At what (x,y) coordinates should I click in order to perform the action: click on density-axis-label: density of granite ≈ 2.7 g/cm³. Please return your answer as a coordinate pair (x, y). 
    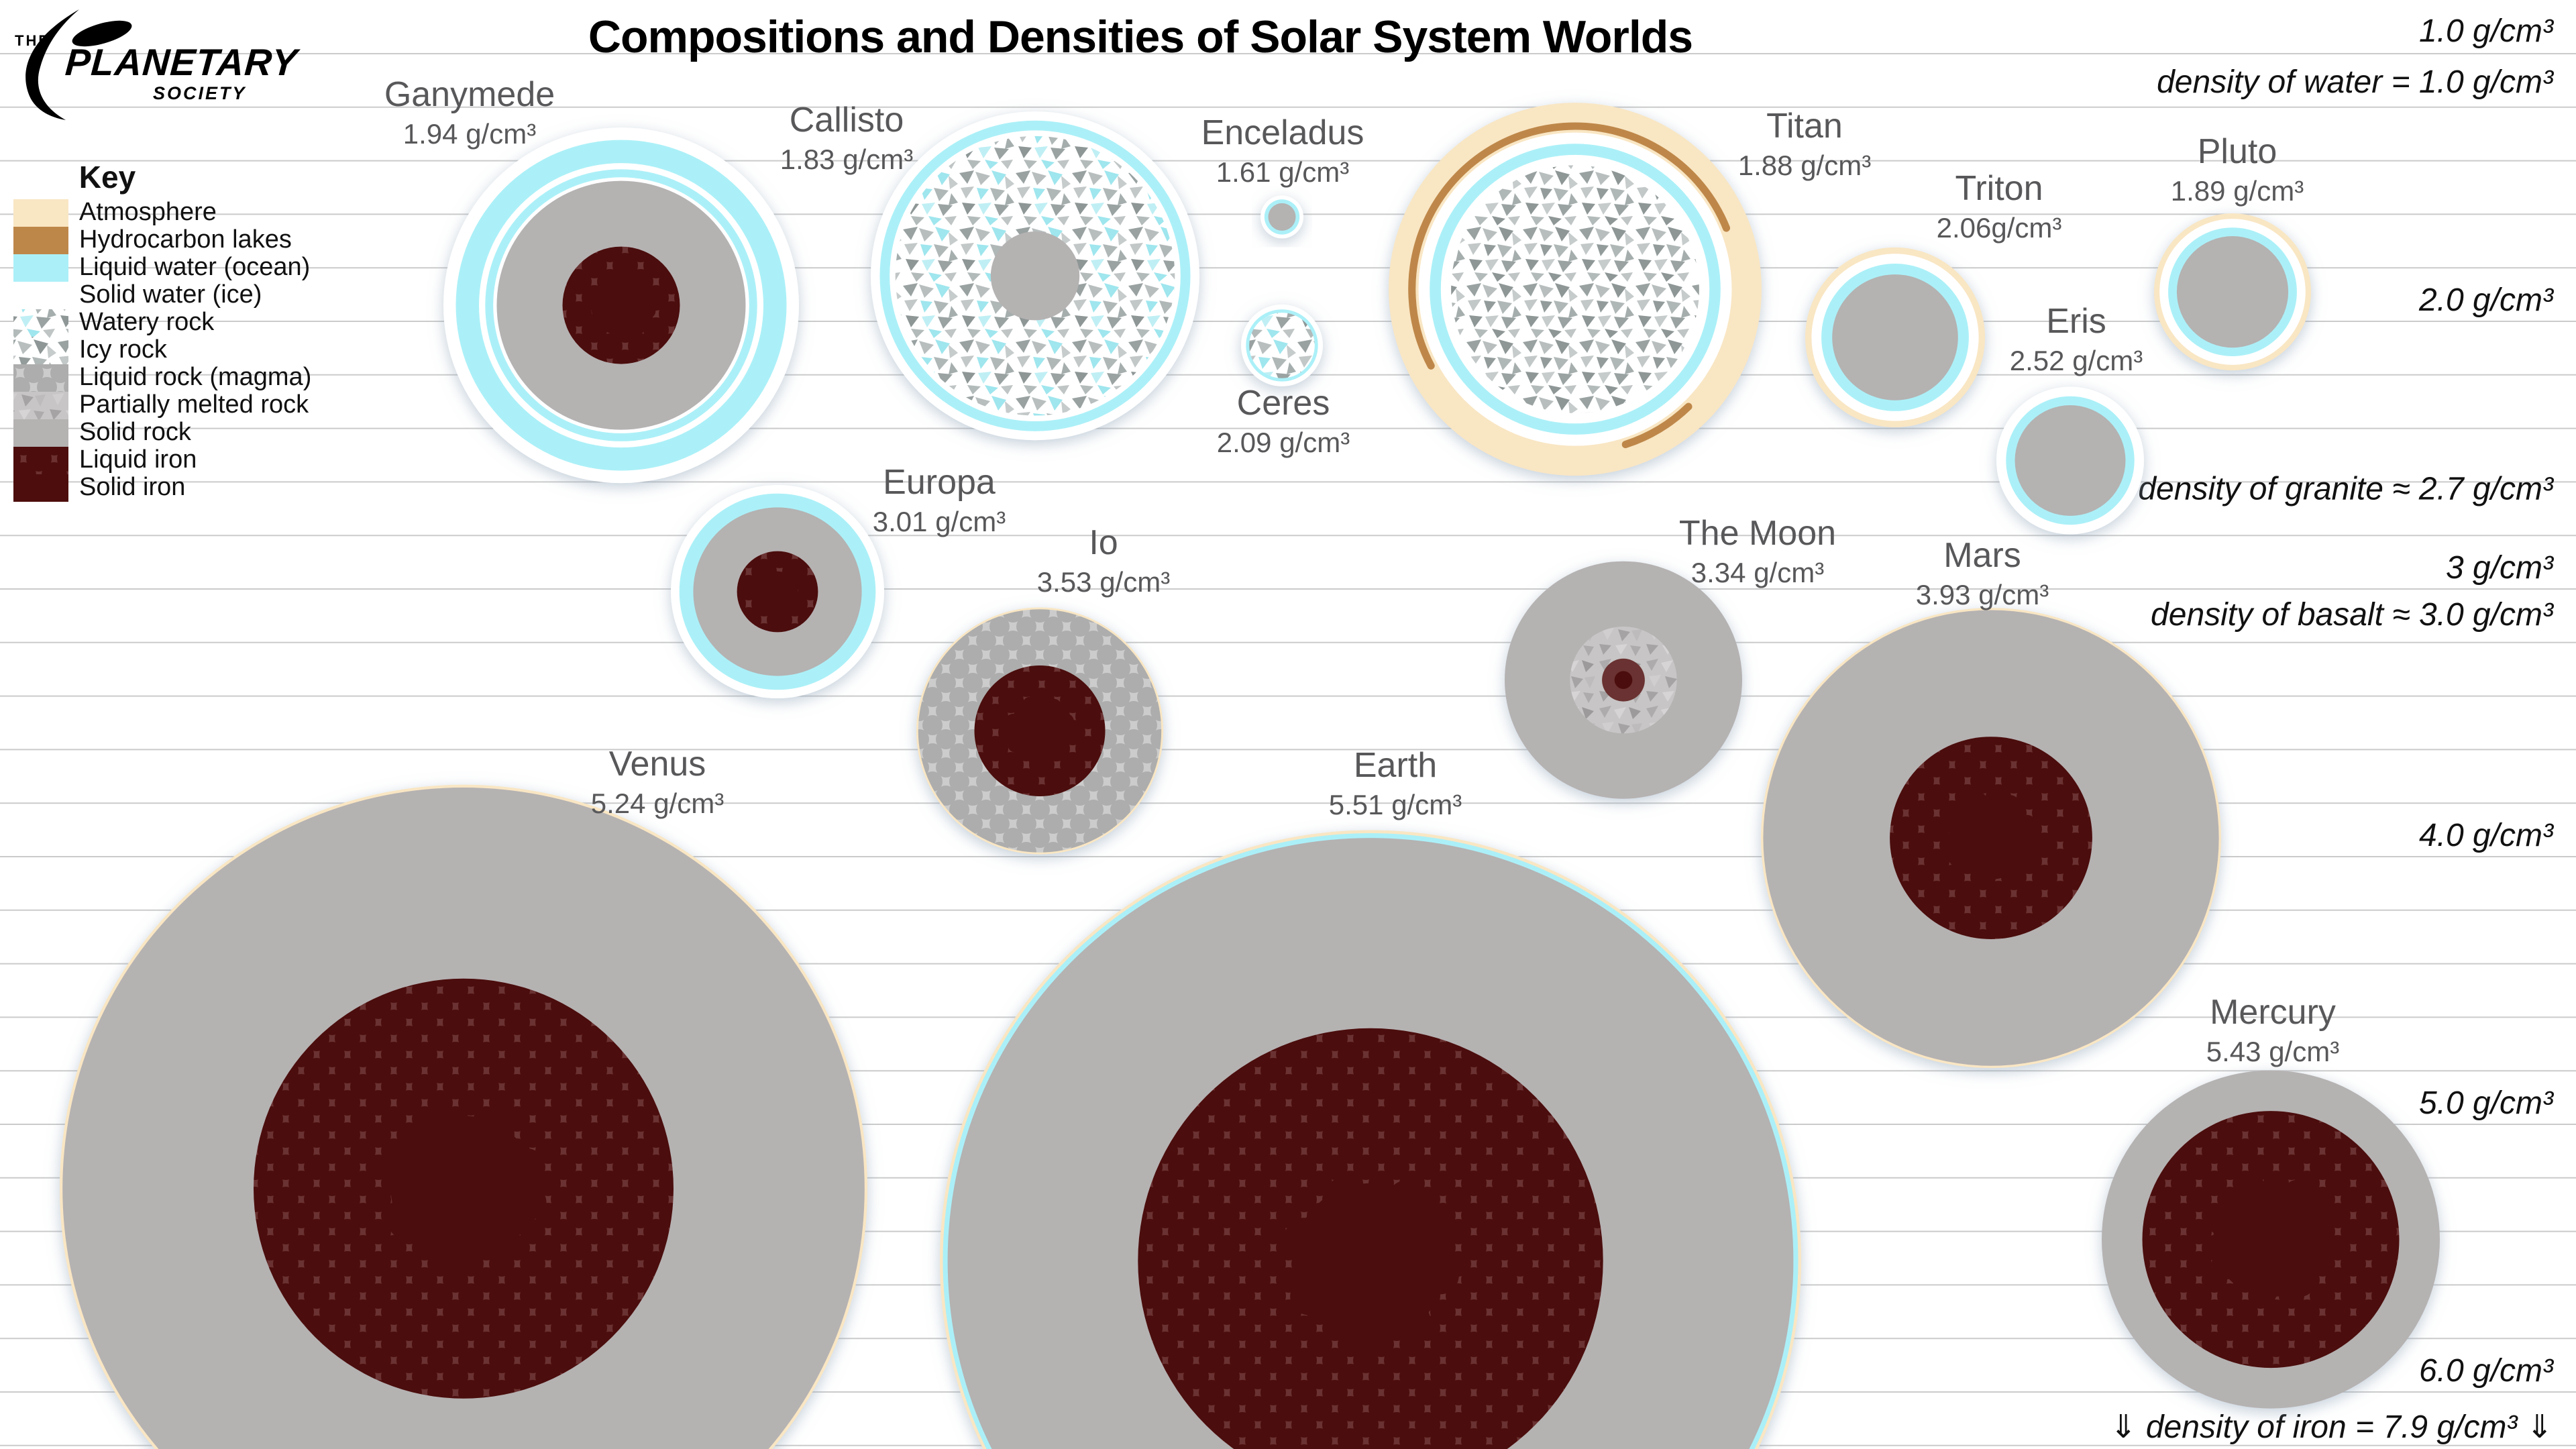
    Looking at the image, I should click on (2346, 488).